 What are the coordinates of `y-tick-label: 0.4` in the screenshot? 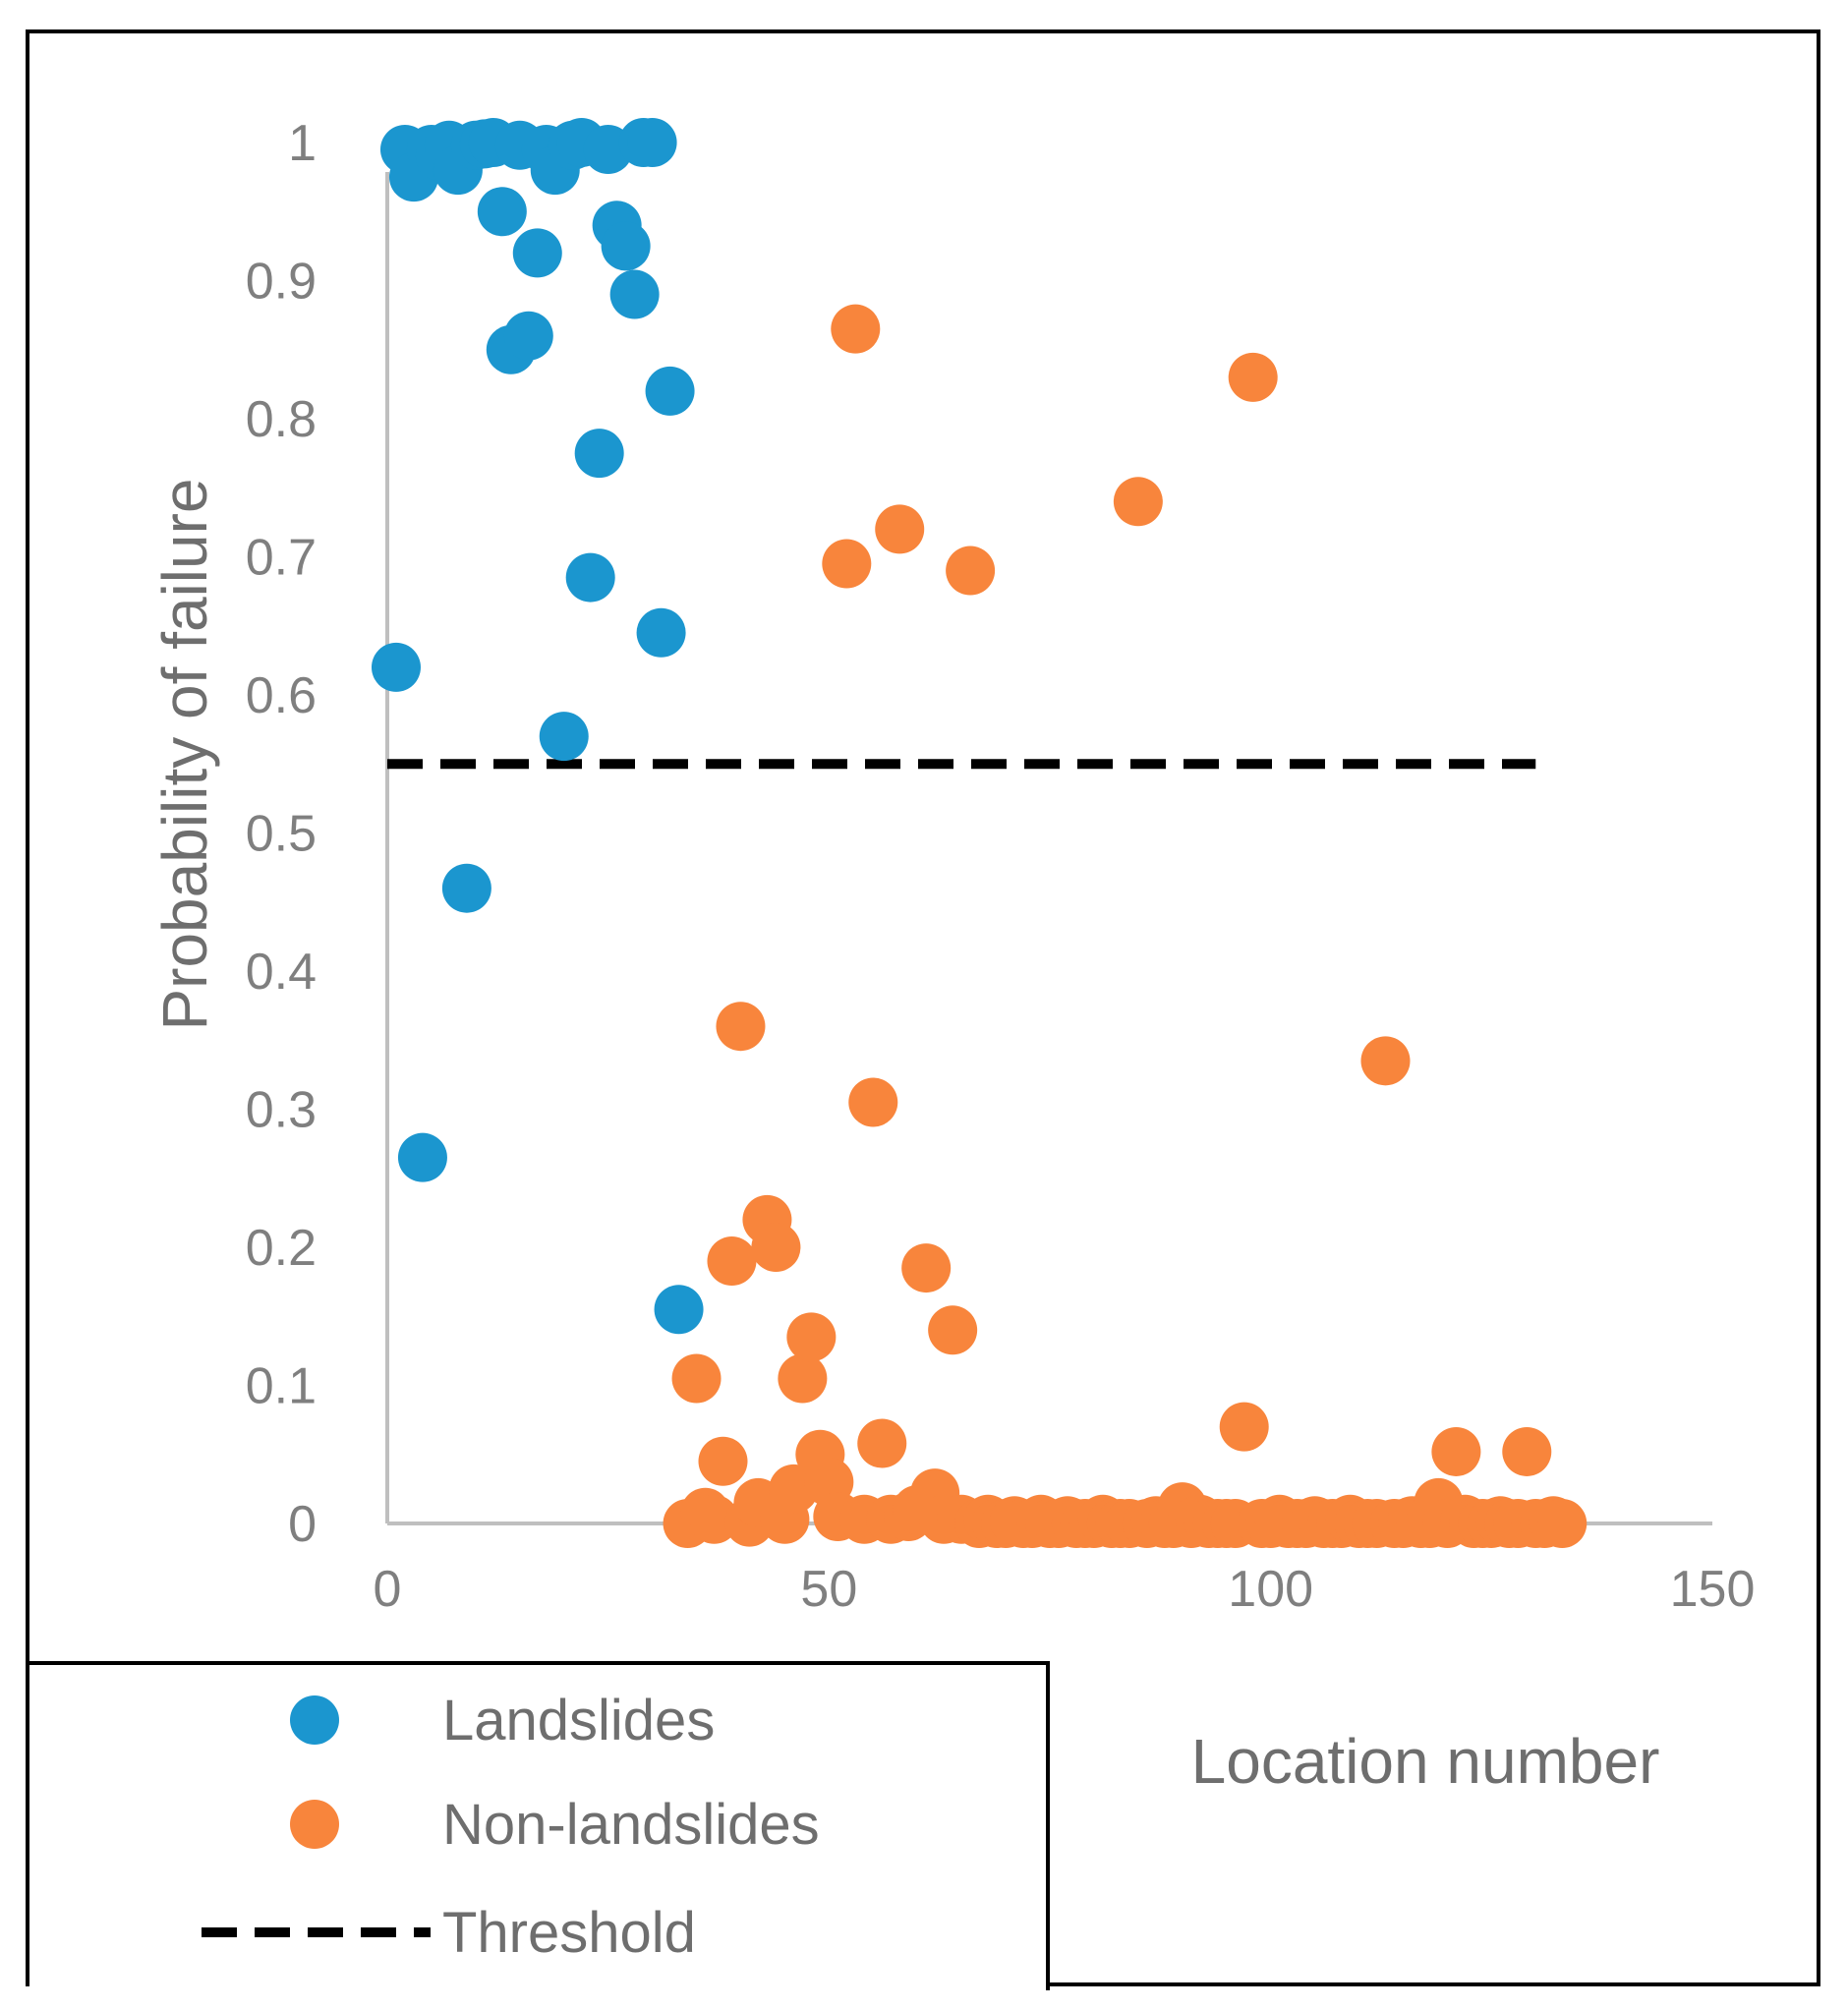 It's located at (282, 972).